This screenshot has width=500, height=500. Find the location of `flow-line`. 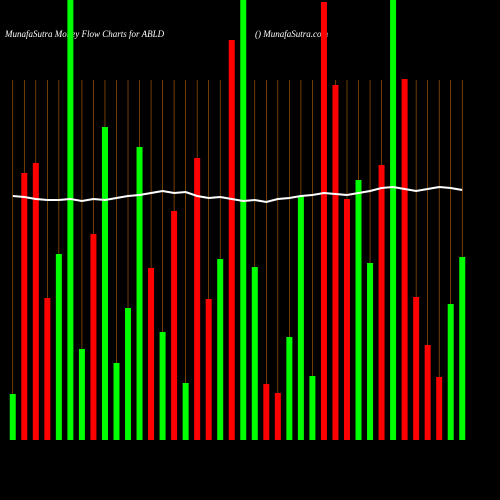

flow-line is located at coordinates (237, 194).